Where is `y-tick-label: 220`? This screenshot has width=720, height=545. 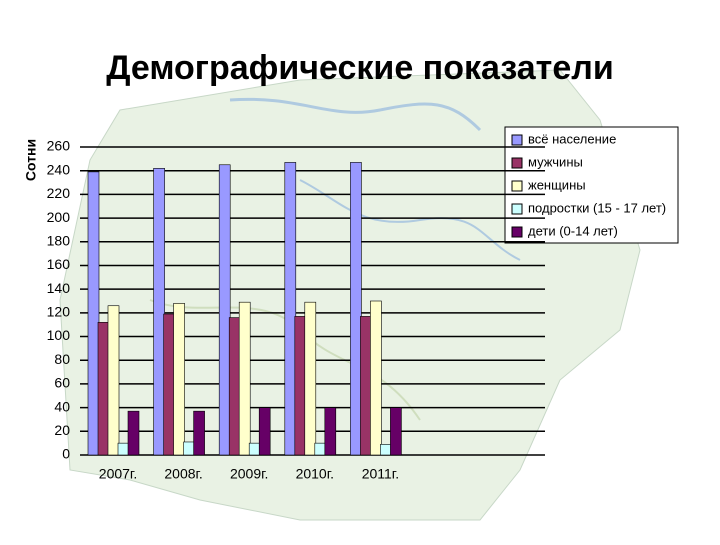 y-tick-label: 220 is located at coordinates (59, 193).